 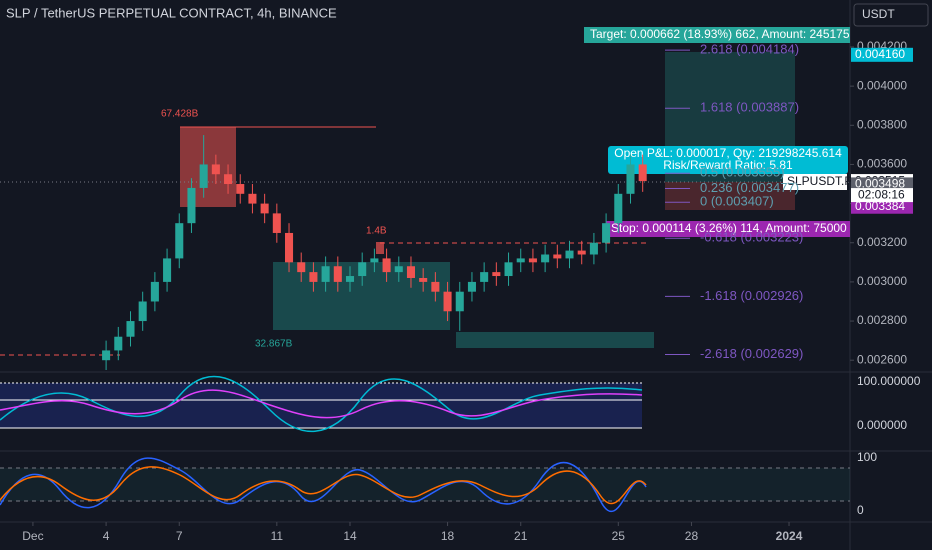 I want to click on x-tick-label: 2024, so click(x=789, y=536).